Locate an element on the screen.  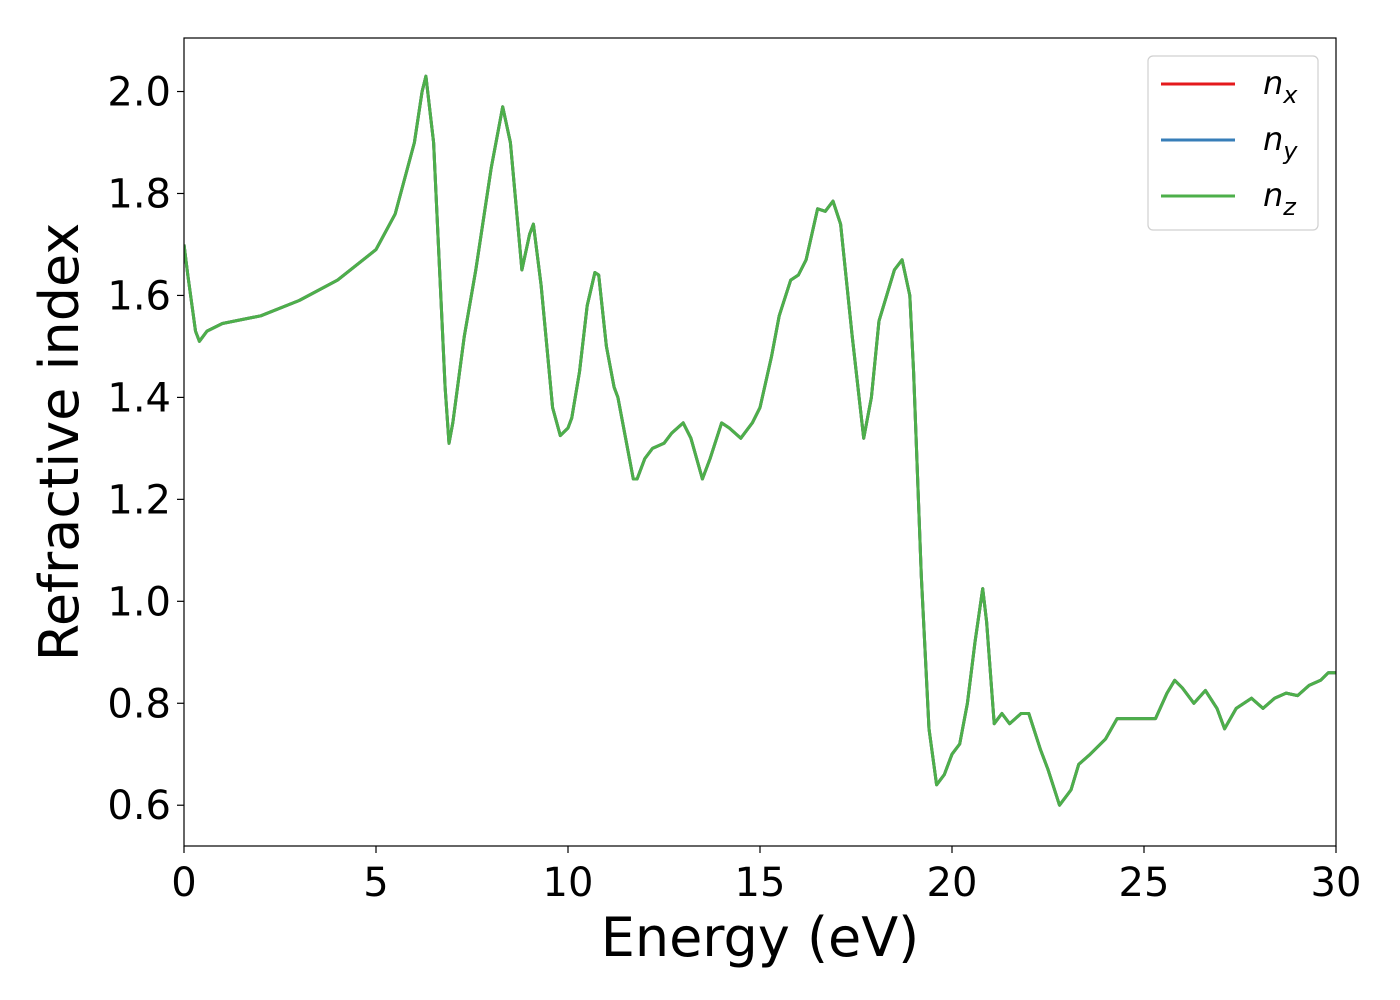
y-tick-label: 1.8 is located at coordinates (139, 194).